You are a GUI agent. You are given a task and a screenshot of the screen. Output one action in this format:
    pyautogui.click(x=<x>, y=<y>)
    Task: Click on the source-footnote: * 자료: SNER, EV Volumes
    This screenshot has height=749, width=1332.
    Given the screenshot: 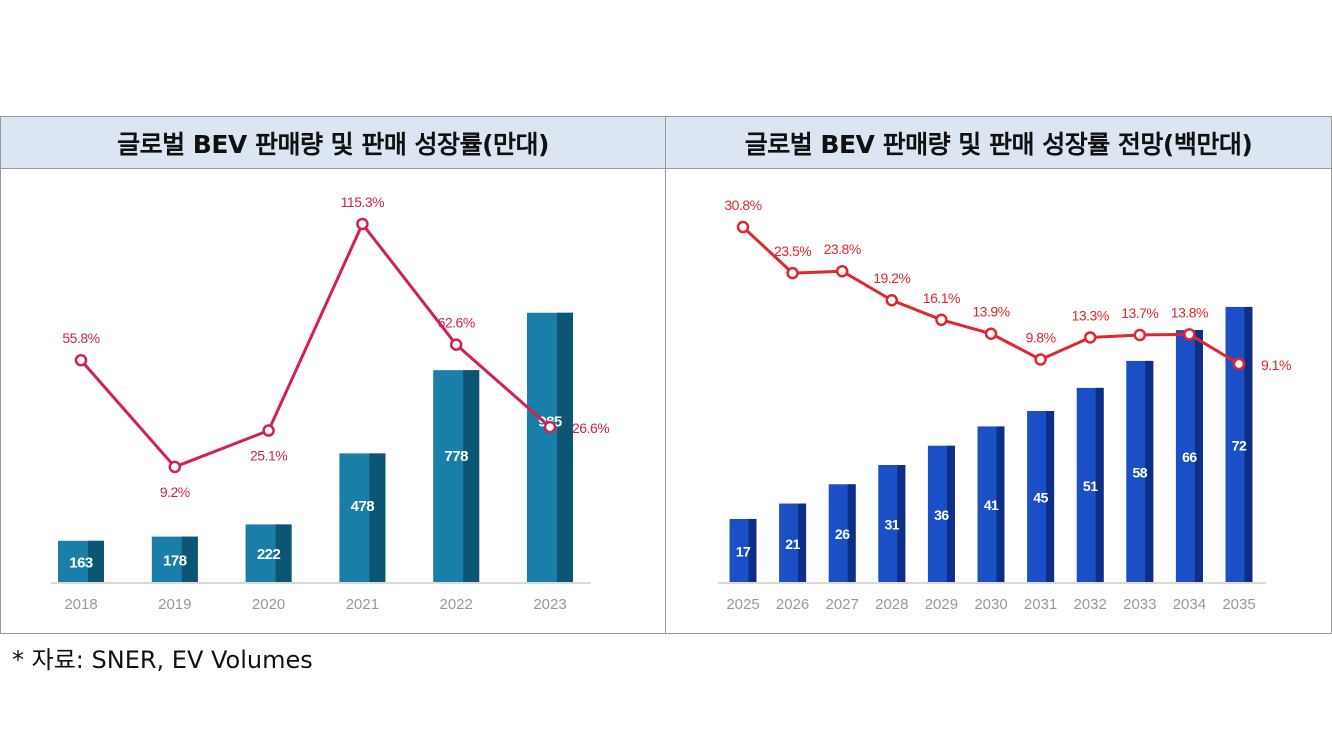 What is the action you would take?
    pyautogui.click(x=162, y=660)
    